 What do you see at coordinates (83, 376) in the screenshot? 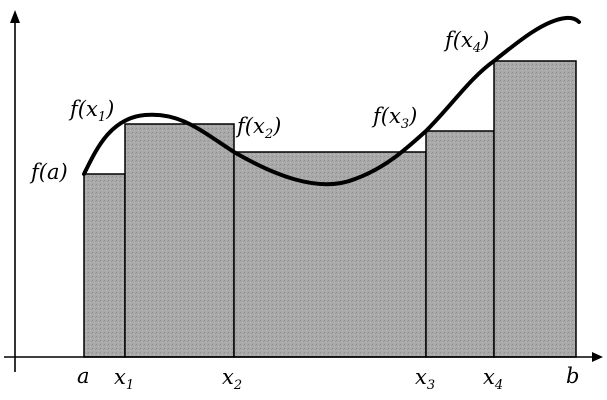
I see `x-label-a: a` at bounding box center [83, 376].